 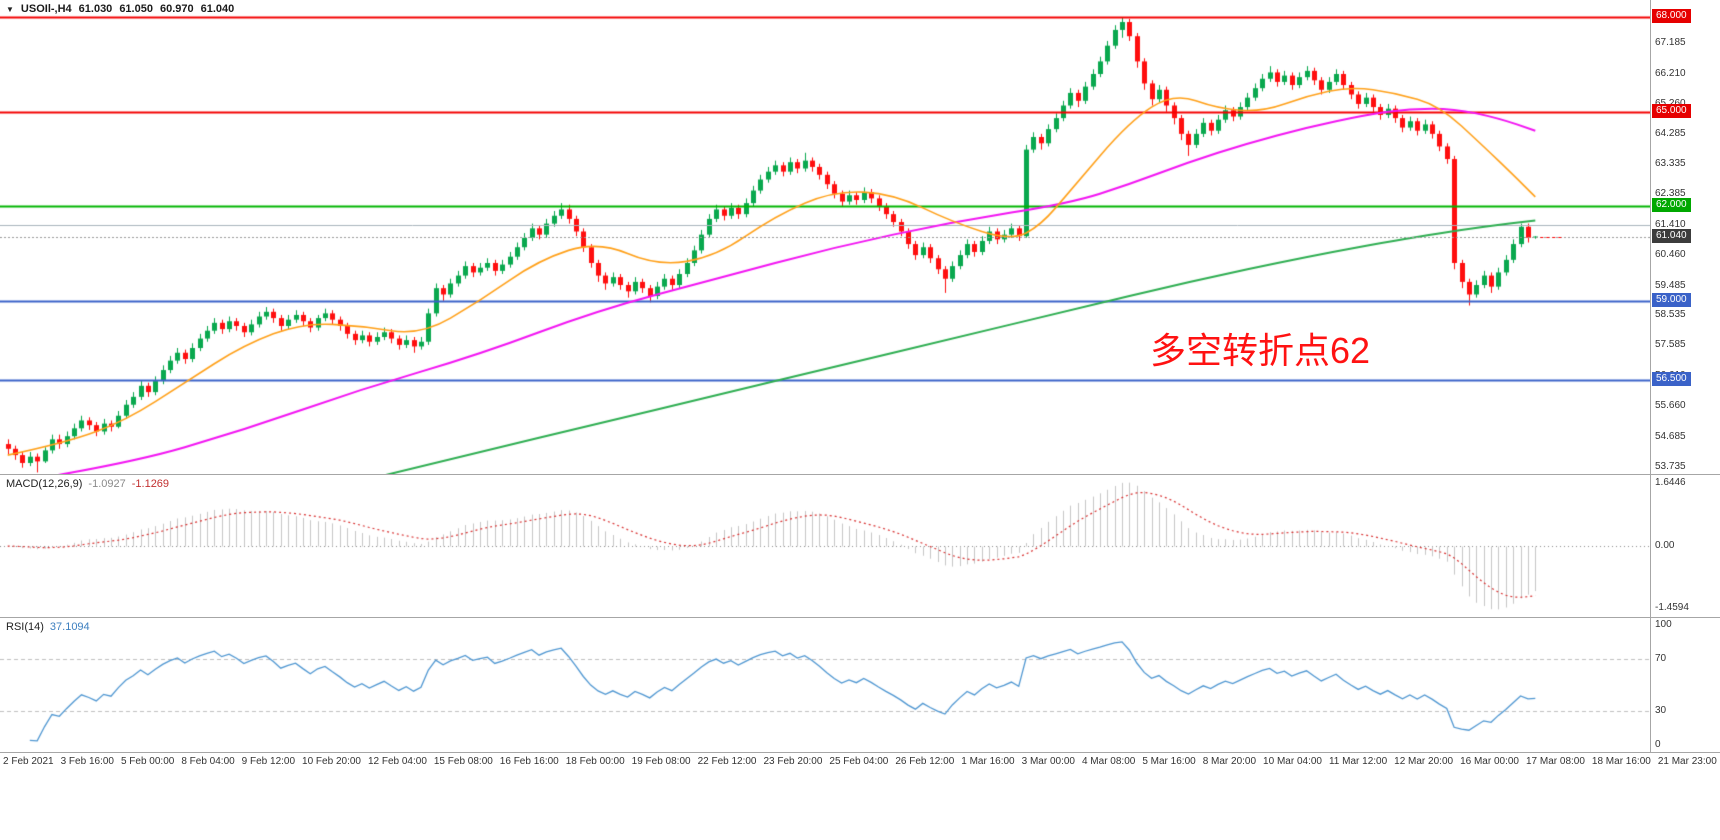 I want to click on date-label: 3 Feb 16:00, so click(x=87, y=761).